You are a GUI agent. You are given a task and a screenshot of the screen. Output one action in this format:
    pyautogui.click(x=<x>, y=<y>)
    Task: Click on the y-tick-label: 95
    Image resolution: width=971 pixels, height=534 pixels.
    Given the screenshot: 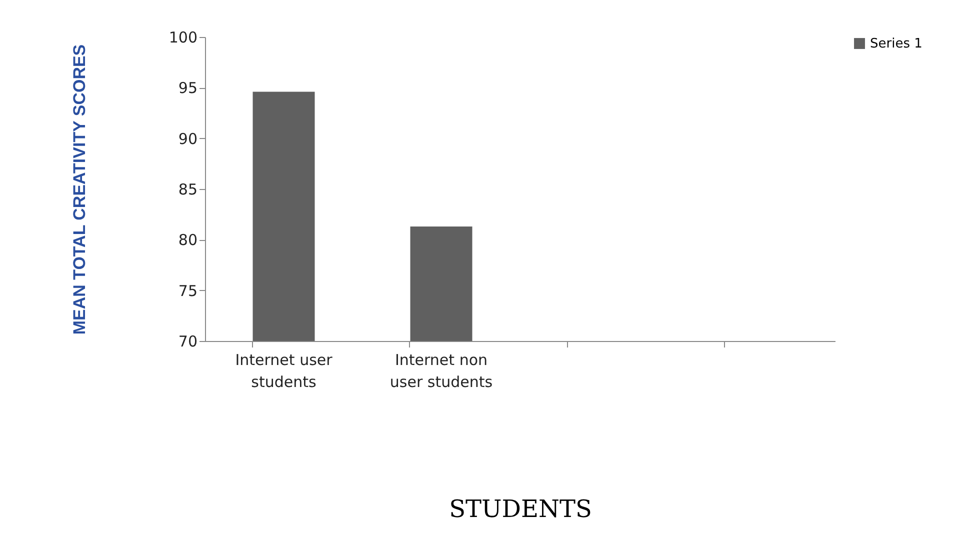 What is the action you would take?
    pyautogui.click(x=188, y=88)
    